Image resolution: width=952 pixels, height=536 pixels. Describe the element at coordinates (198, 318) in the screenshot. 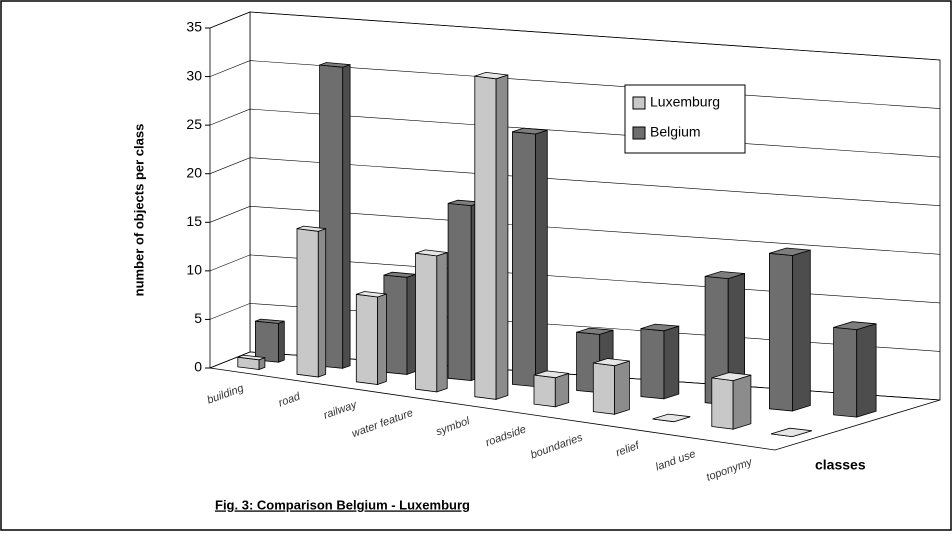

I see `y-tick-label: 5` at that location.